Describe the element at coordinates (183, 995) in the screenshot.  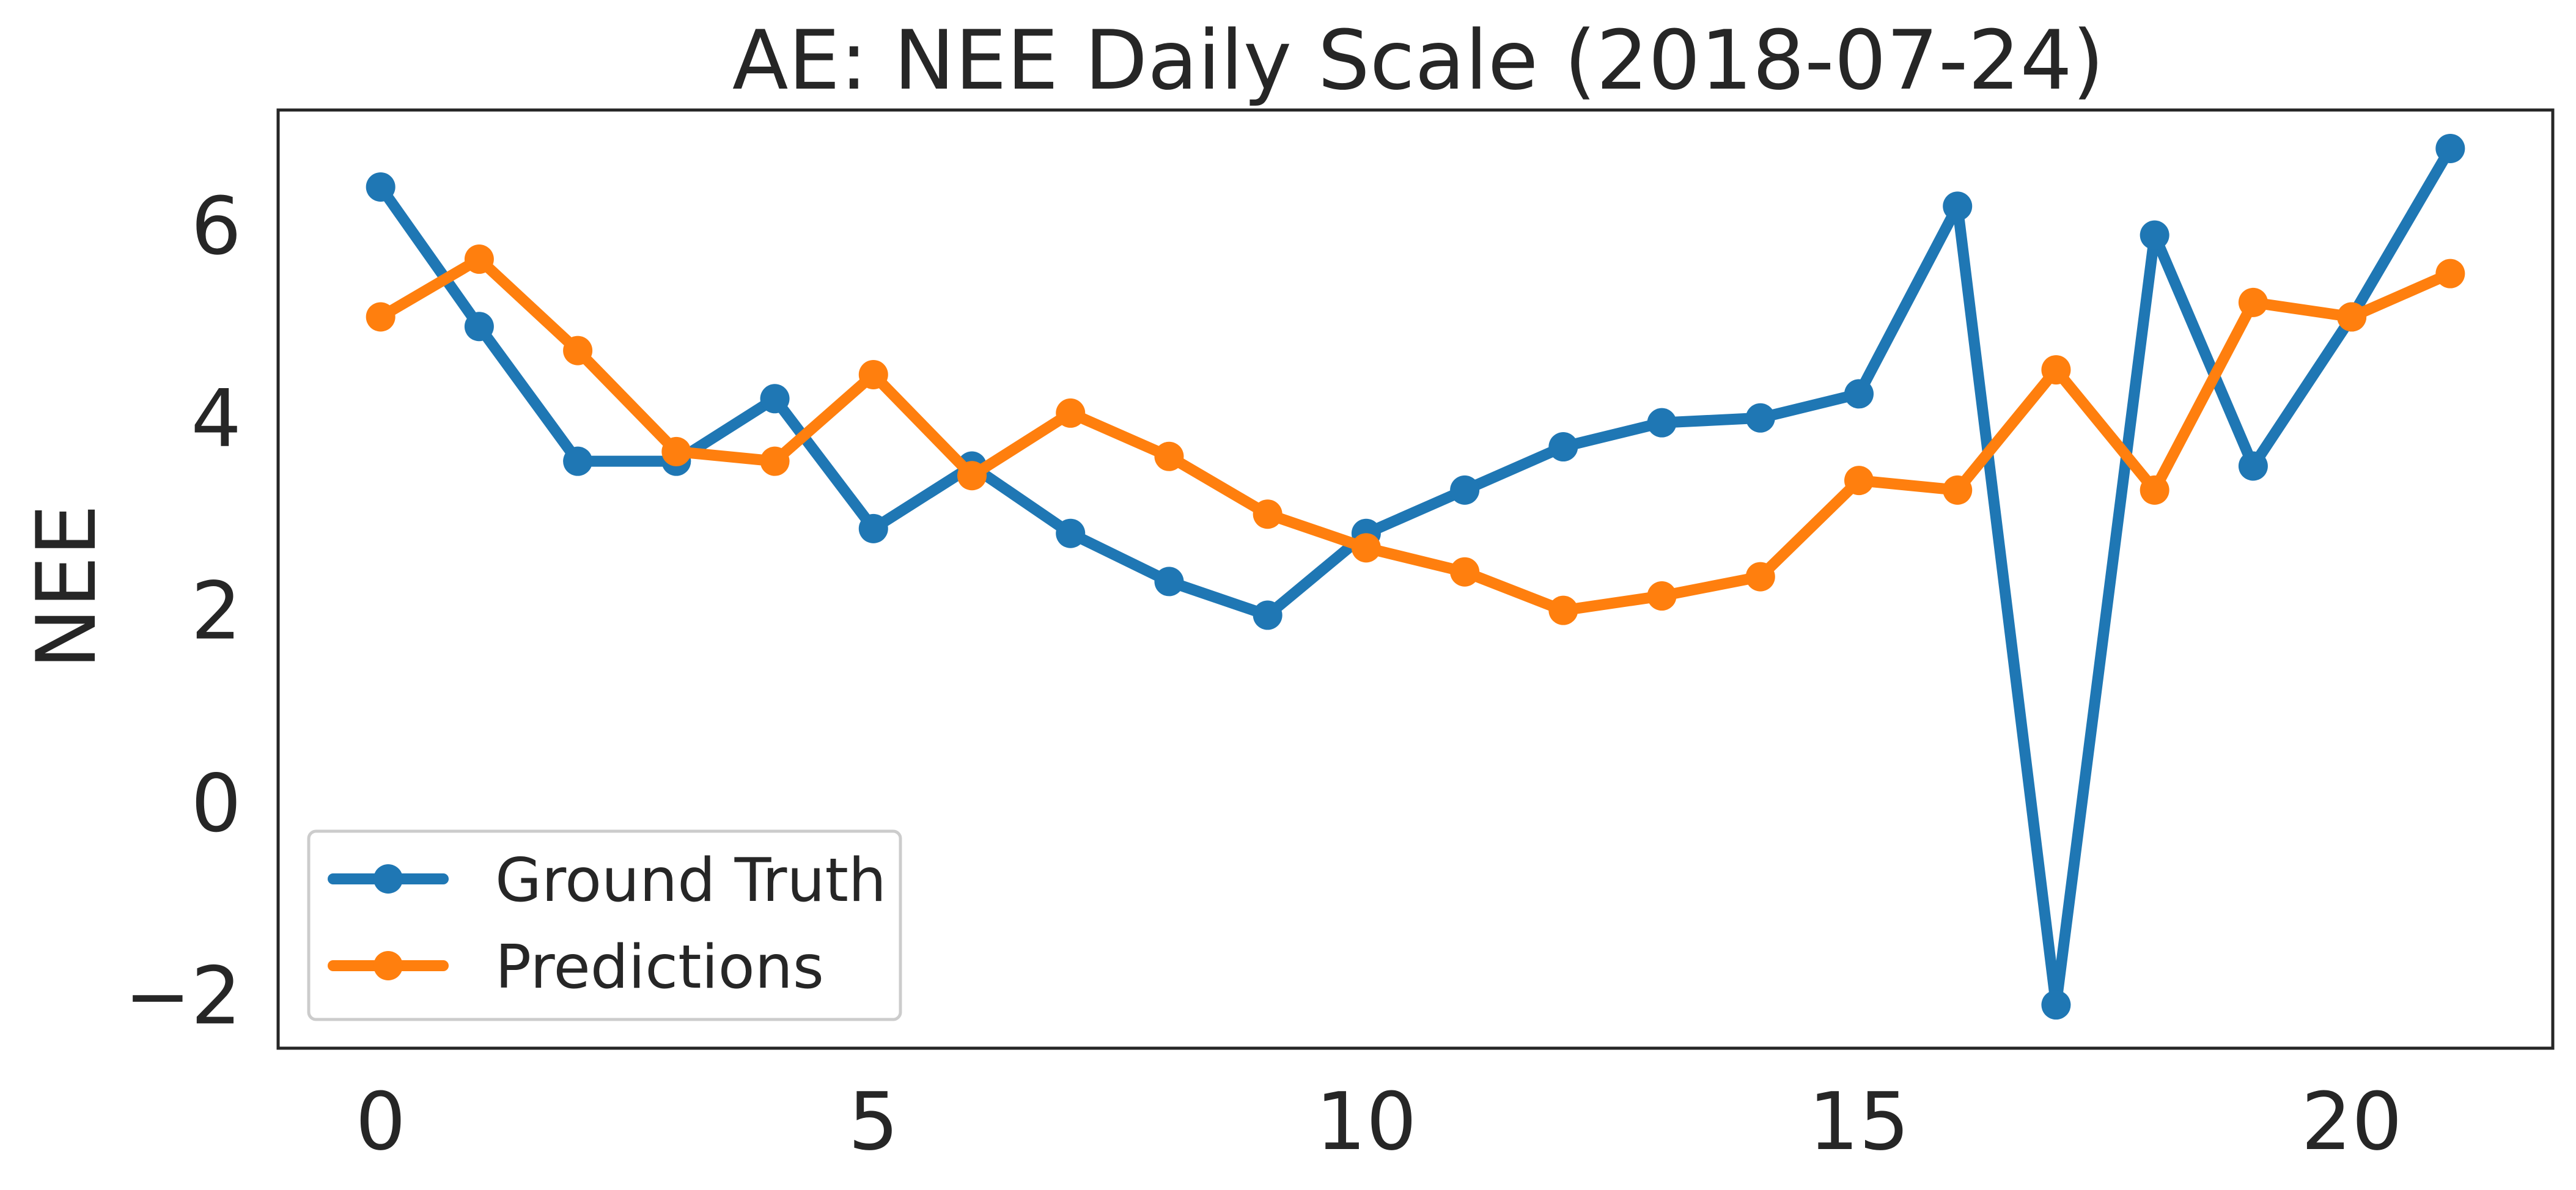
I see `y-tick-label: −2` at that location.